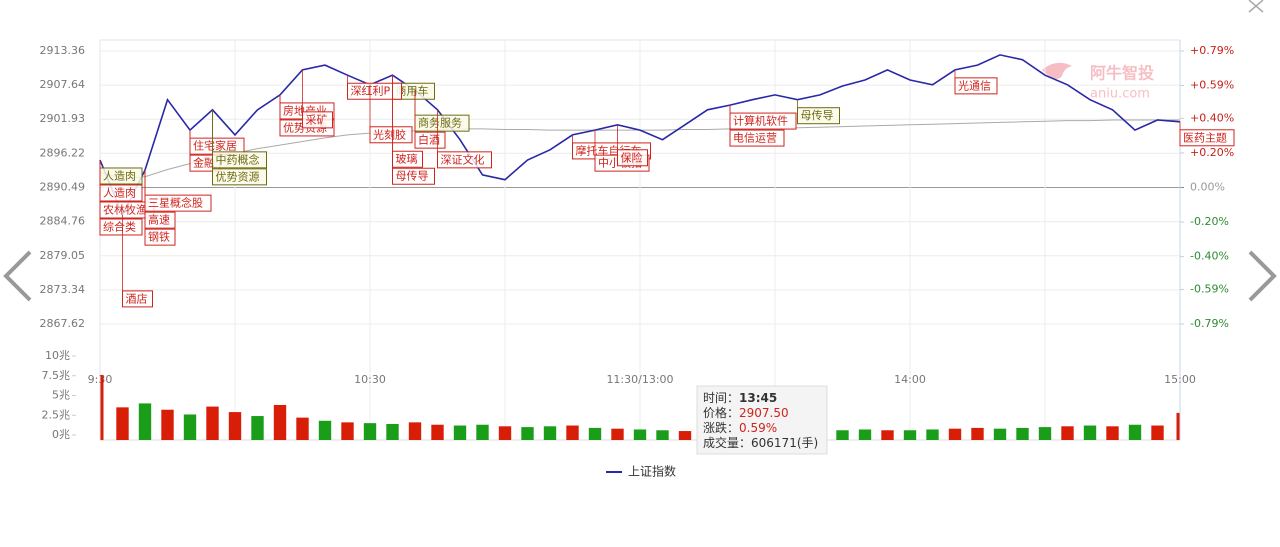 The width and height of the screenshot is (1280, 547). I want to click on tooltip-value: 606171(手), so click(784, 443).